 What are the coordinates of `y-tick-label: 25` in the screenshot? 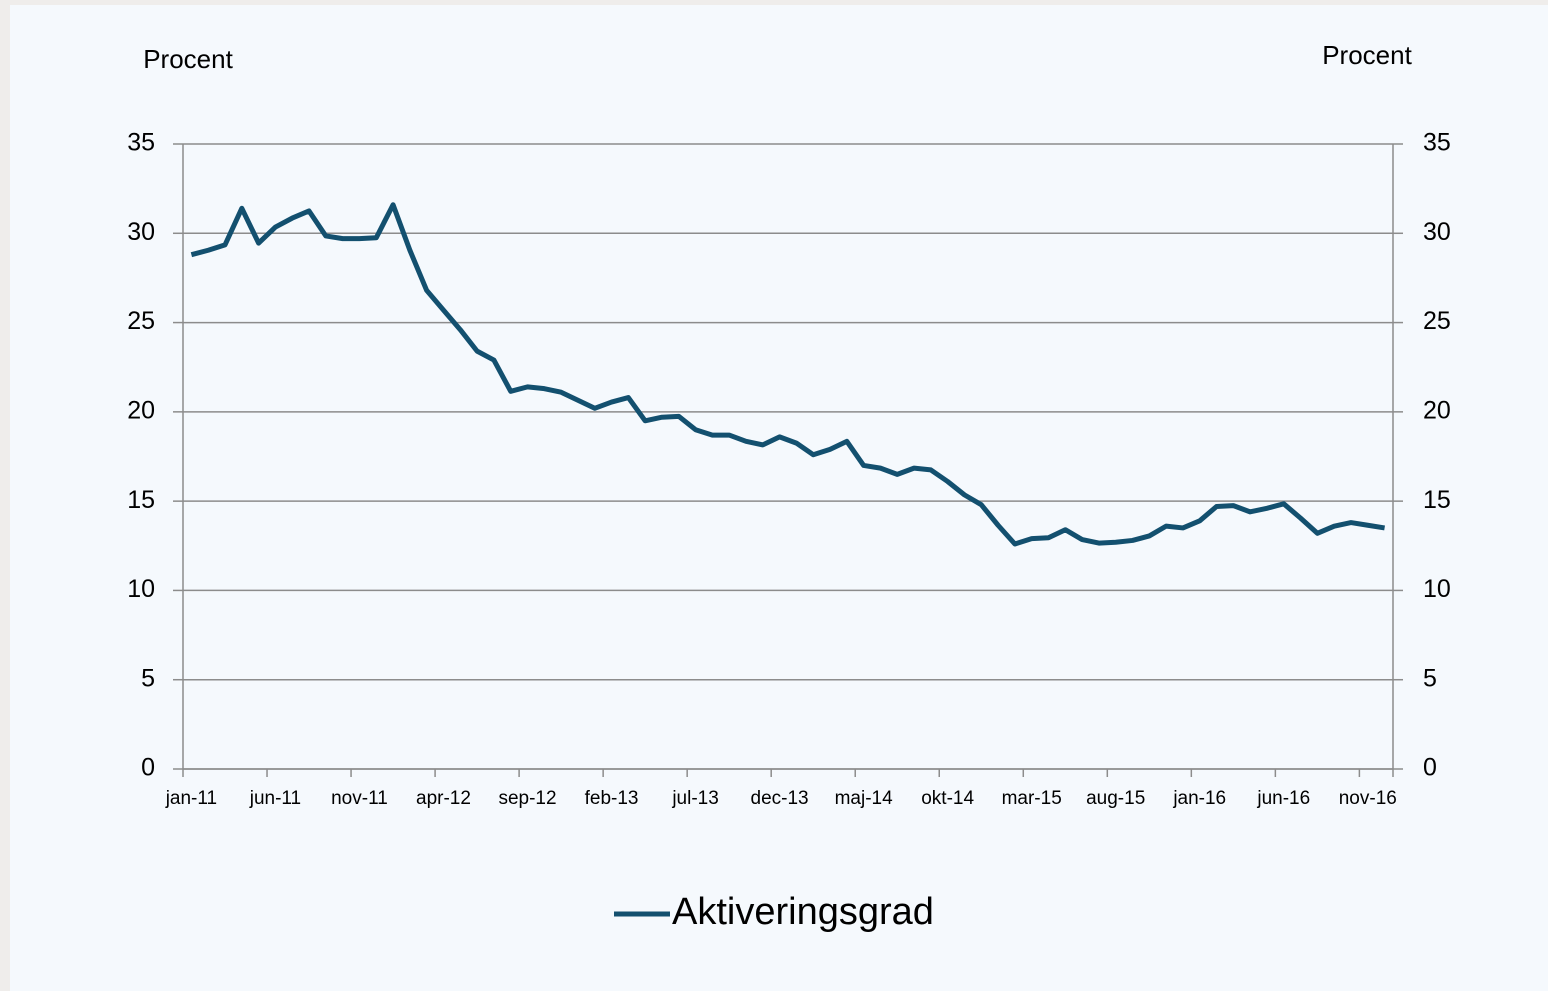 It's located at (141, 321).